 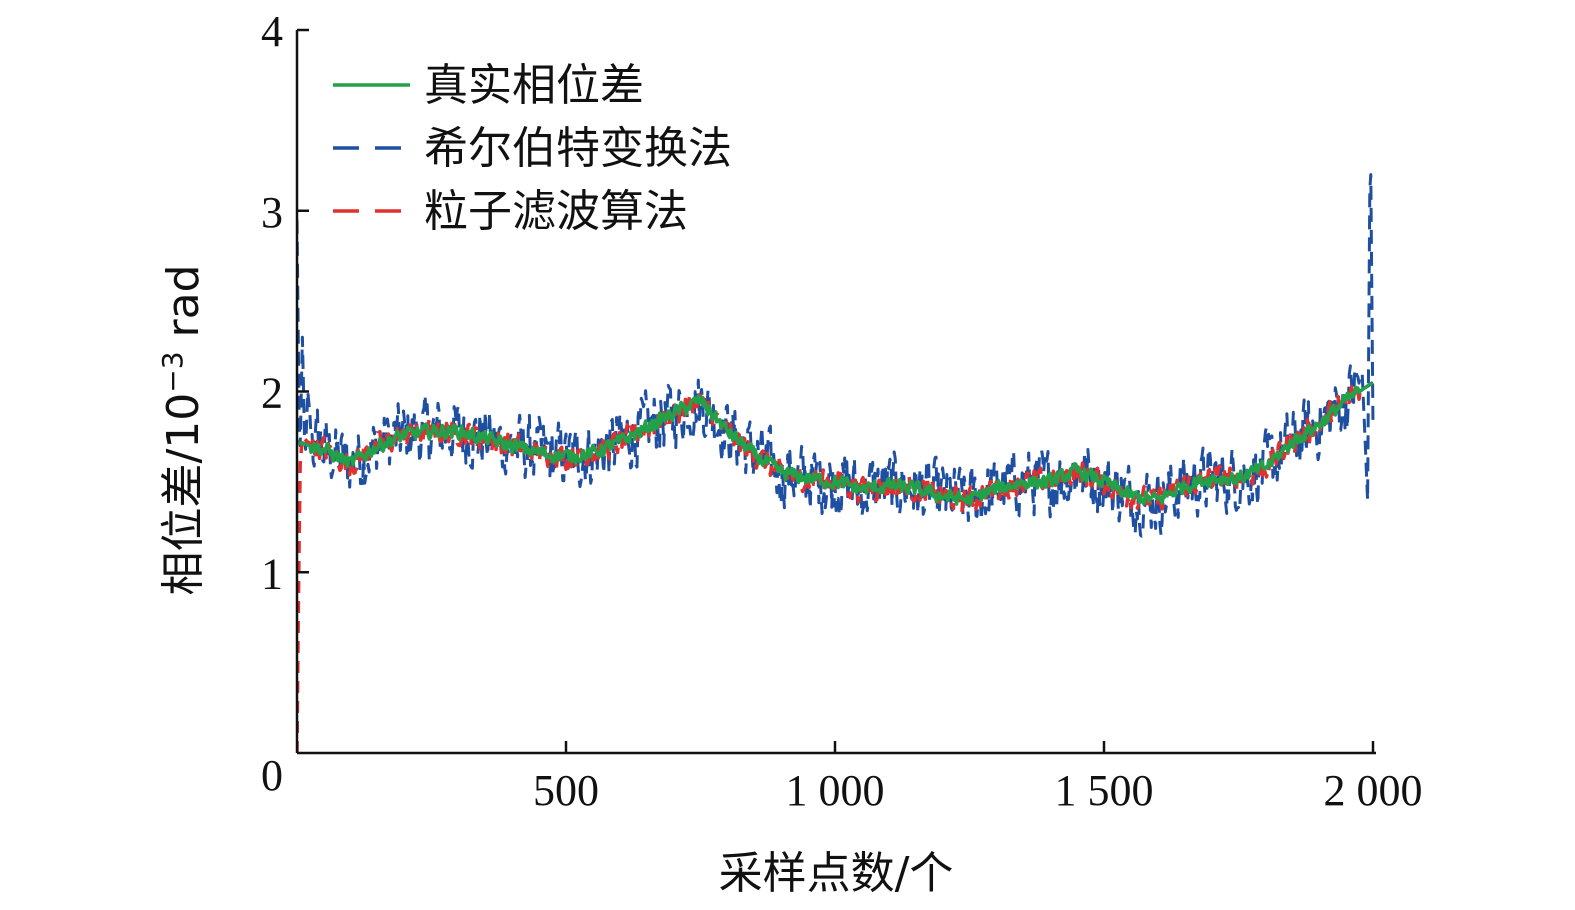 What do you see at coordinates (556, 211) in the screenshot?
I see `legend-label: 粒子滤波算法` at bounding box center [556, 211].